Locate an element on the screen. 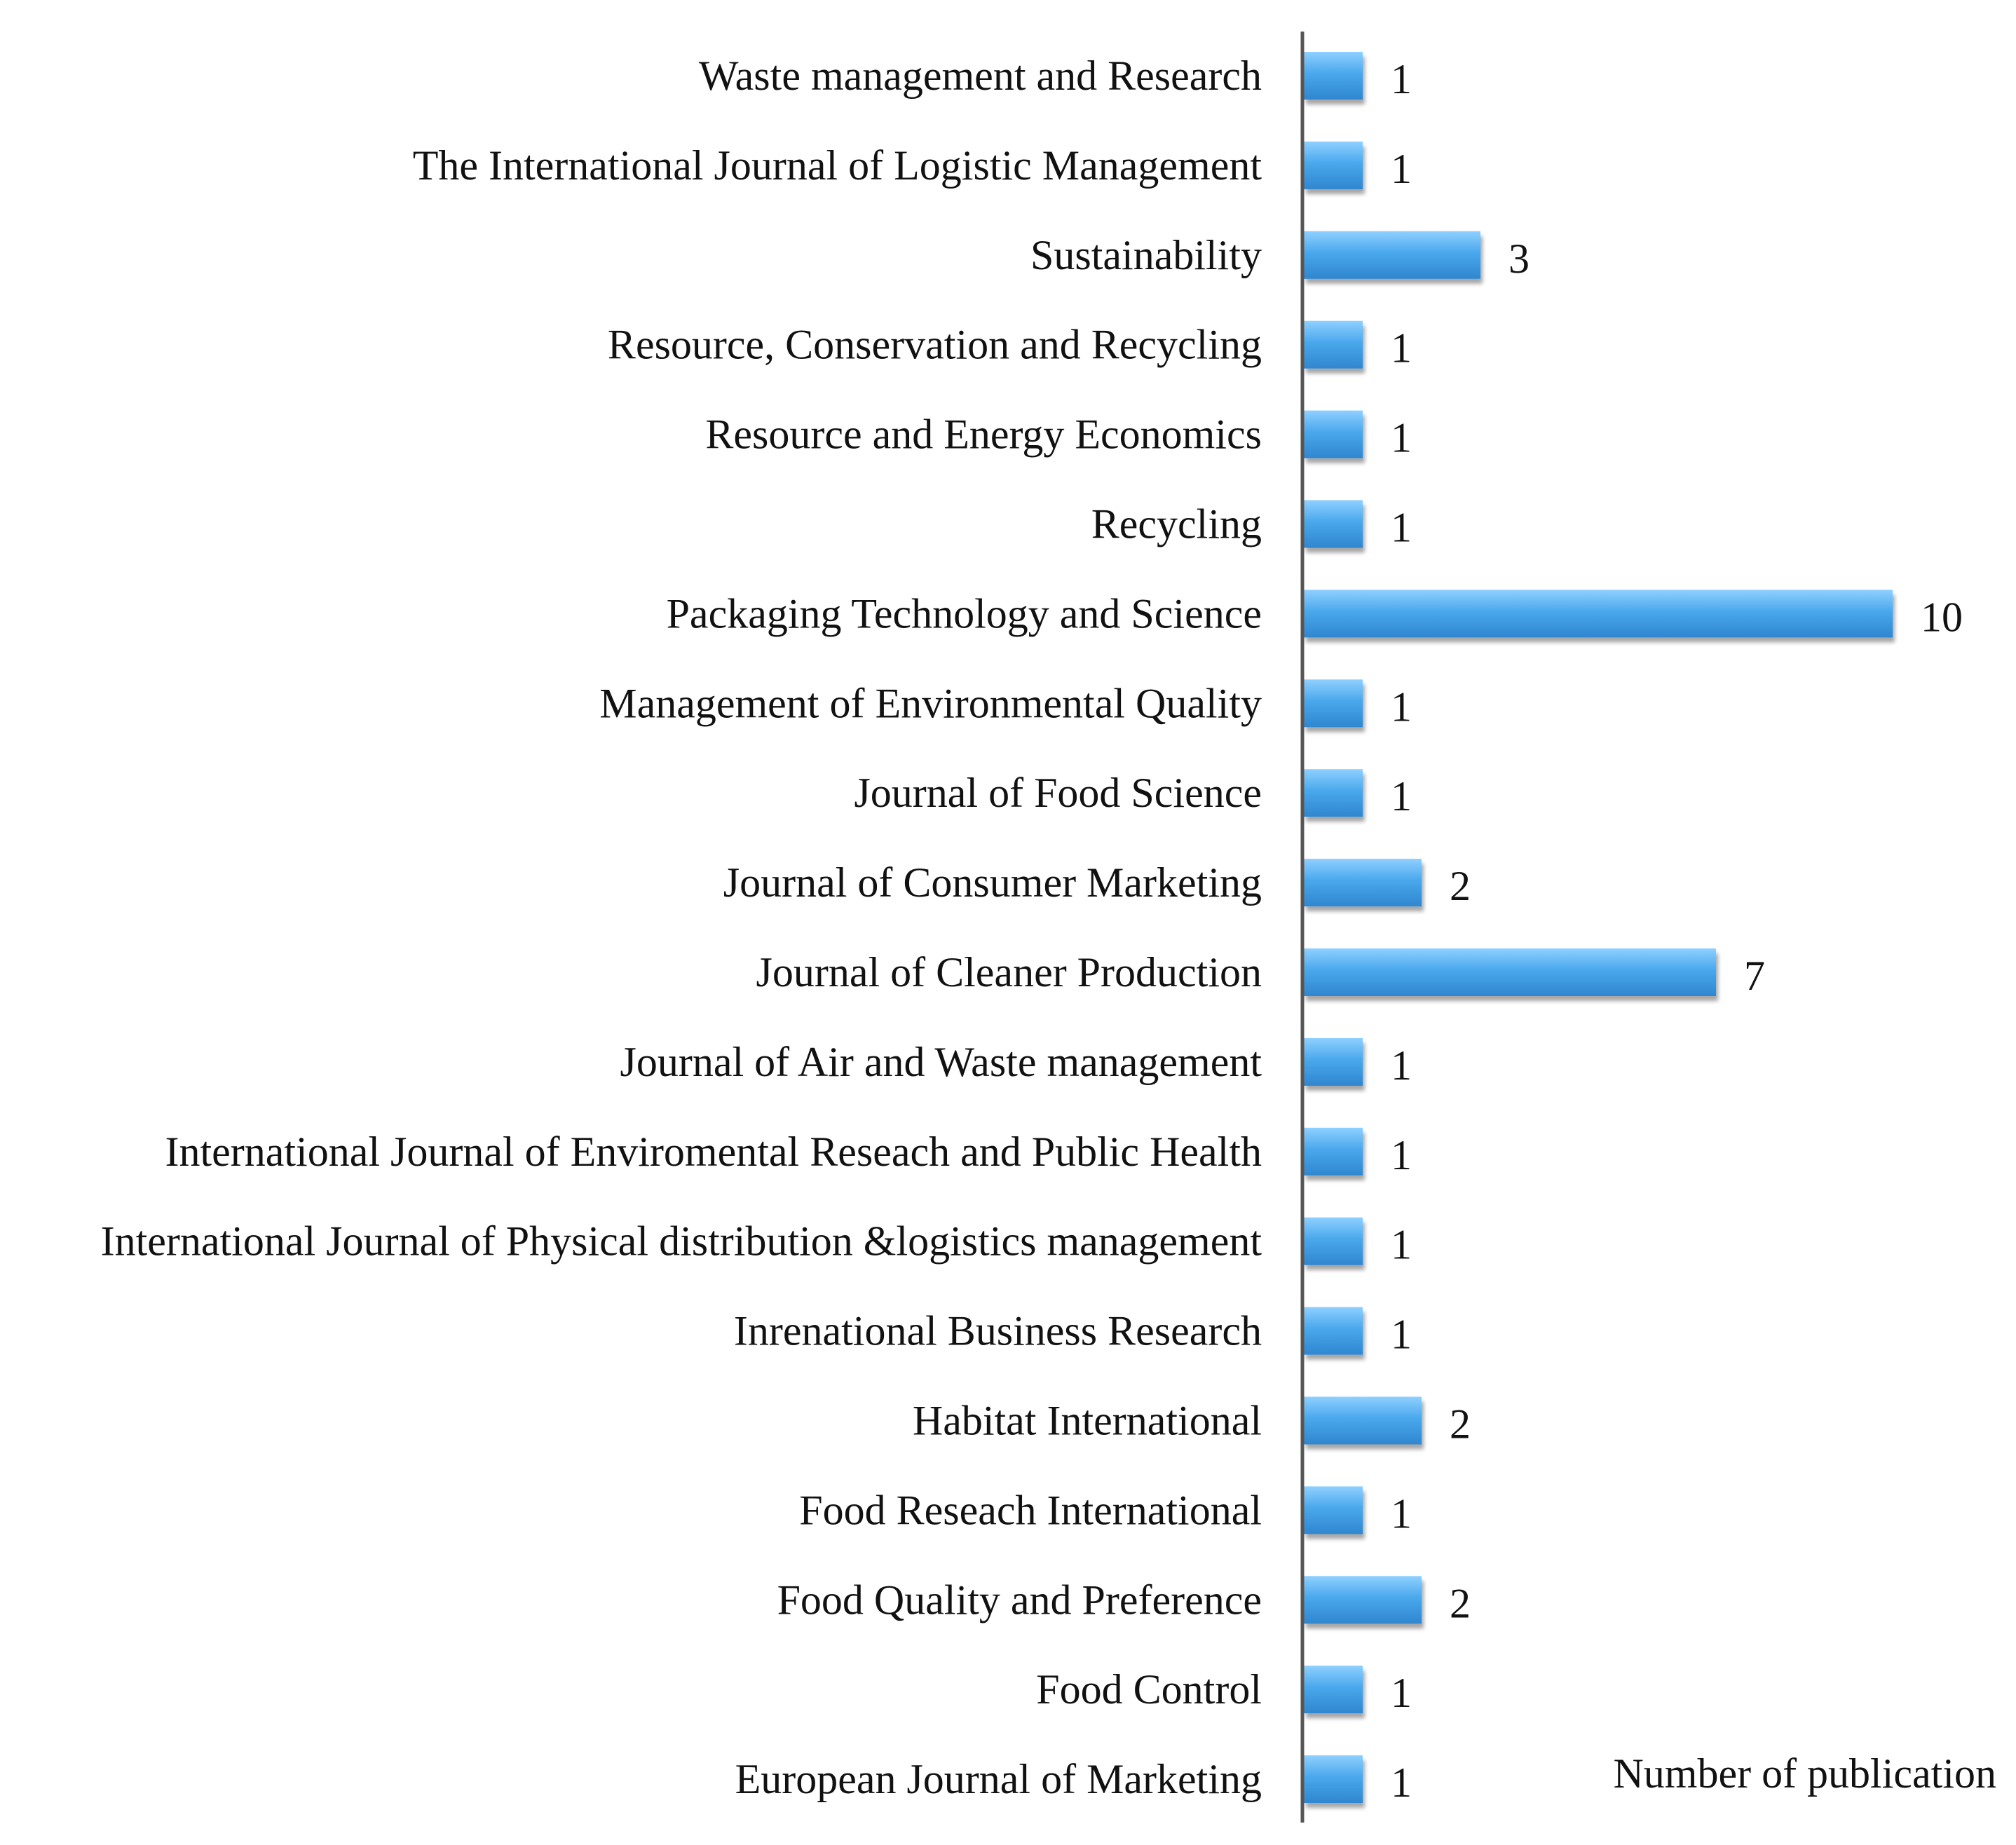  bar-recycling is located at coordinates (1334, 524).